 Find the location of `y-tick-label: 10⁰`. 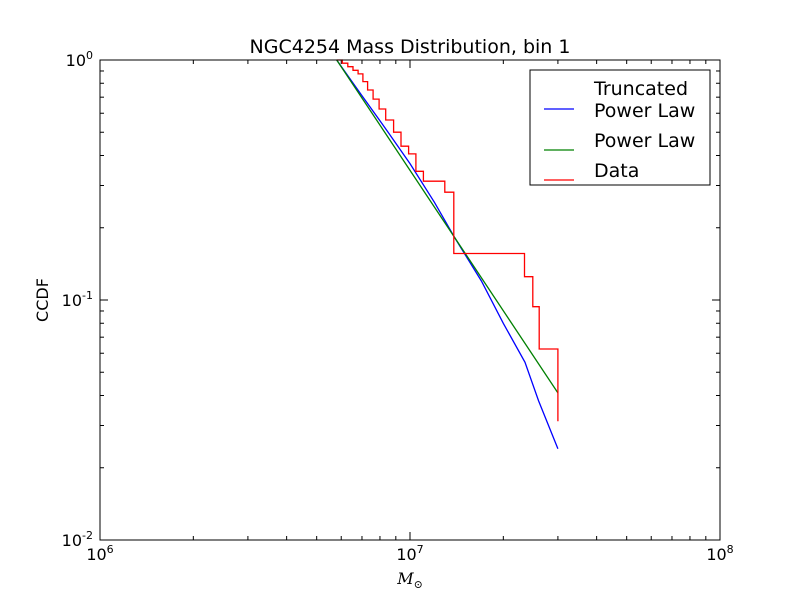

y-tick-label: 10⁰ is located at coordinates (79, 59).